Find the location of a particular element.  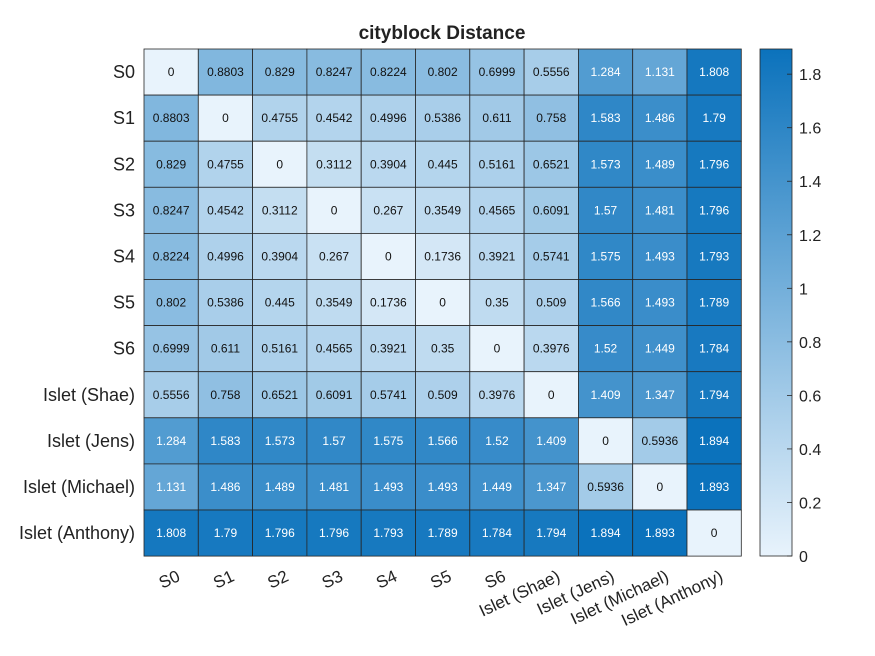

cell-value-label: 0.8803 is located at coordinates (225, 72).